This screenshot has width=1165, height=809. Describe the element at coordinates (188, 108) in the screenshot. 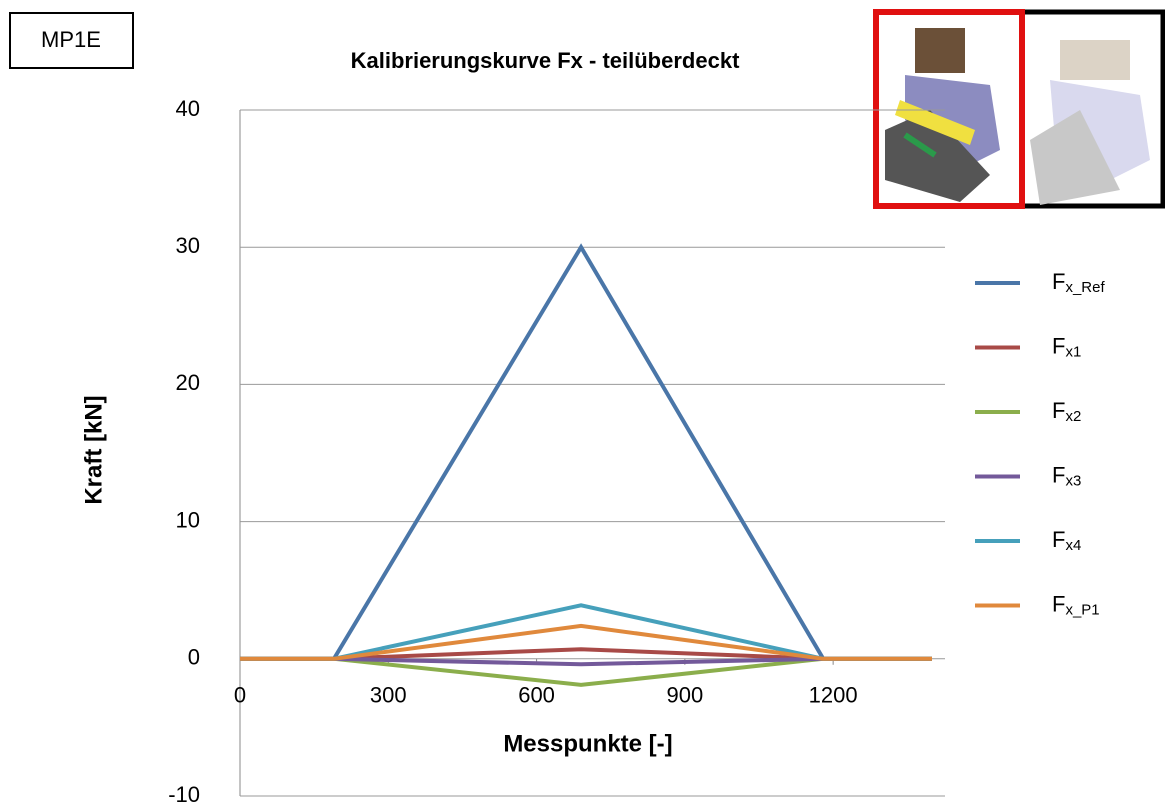

I see `y-tick-label: 40` at that location.